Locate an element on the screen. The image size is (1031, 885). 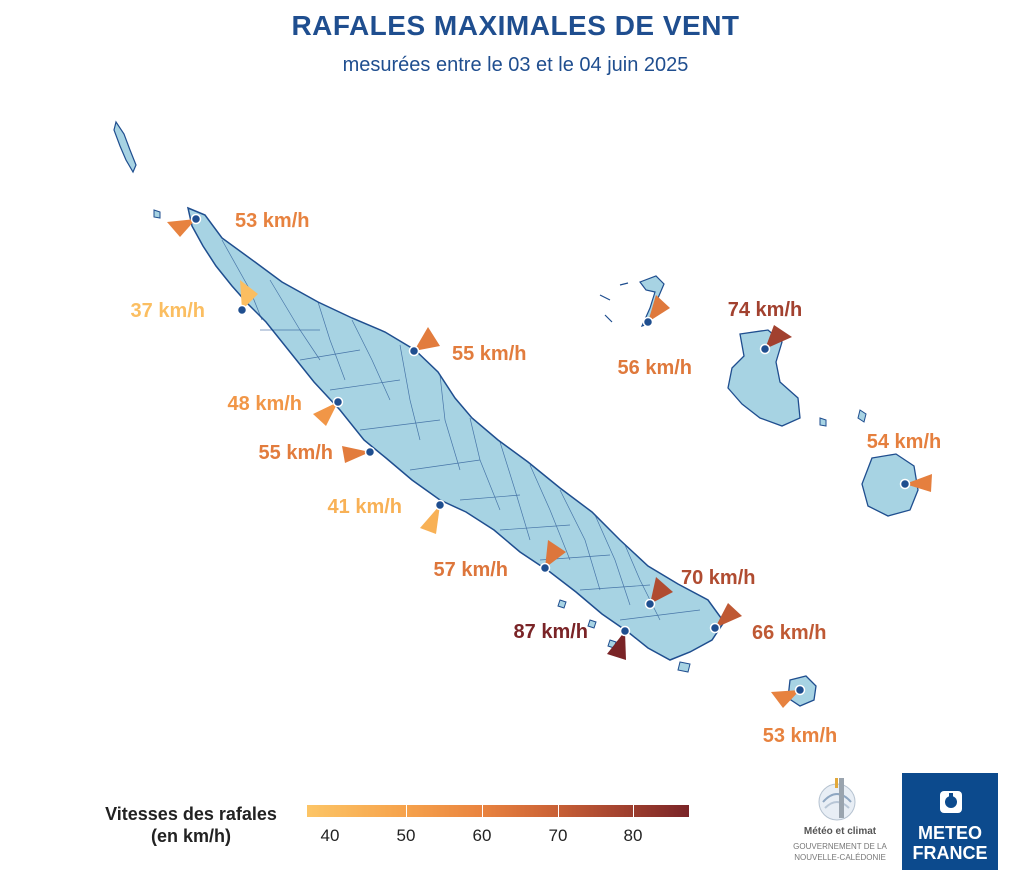
ouvea-lagoon-islets is located at coordinates (614, 302).